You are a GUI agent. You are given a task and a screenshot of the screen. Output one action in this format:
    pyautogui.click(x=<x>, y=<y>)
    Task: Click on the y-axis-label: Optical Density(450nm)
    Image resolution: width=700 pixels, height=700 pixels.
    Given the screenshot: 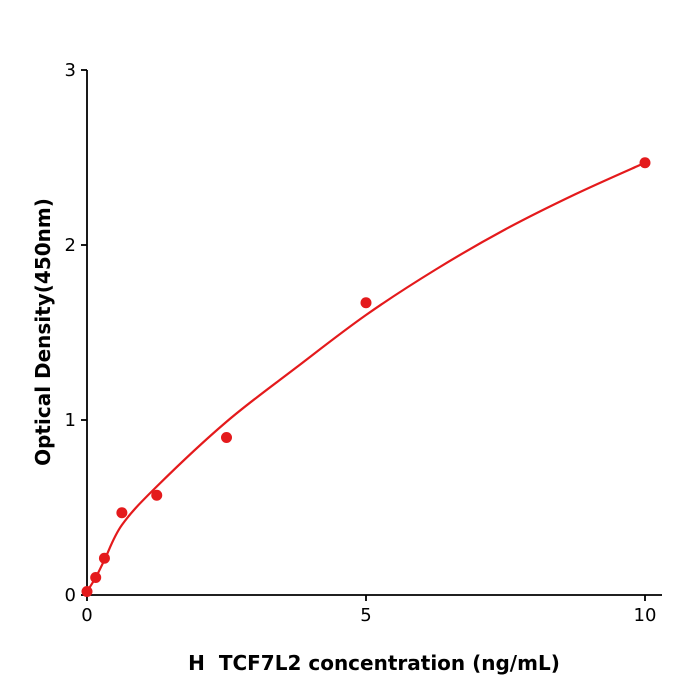 What is the action you would take?
    pyautogui.click(x=43, y=332)
    